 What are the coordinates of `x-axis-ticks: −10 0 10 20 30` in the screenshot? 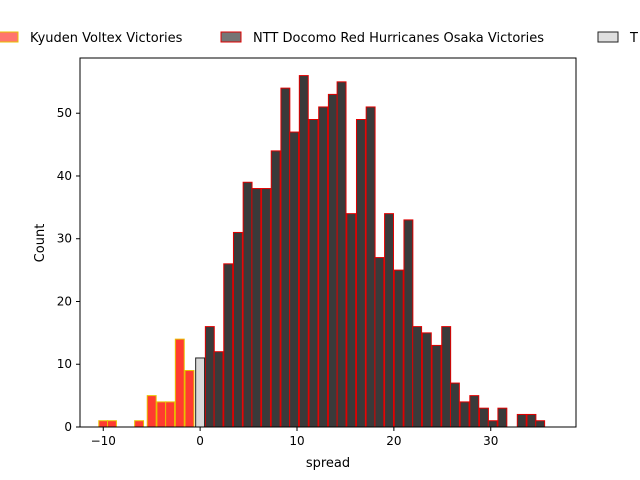 It's located at (294, 437).